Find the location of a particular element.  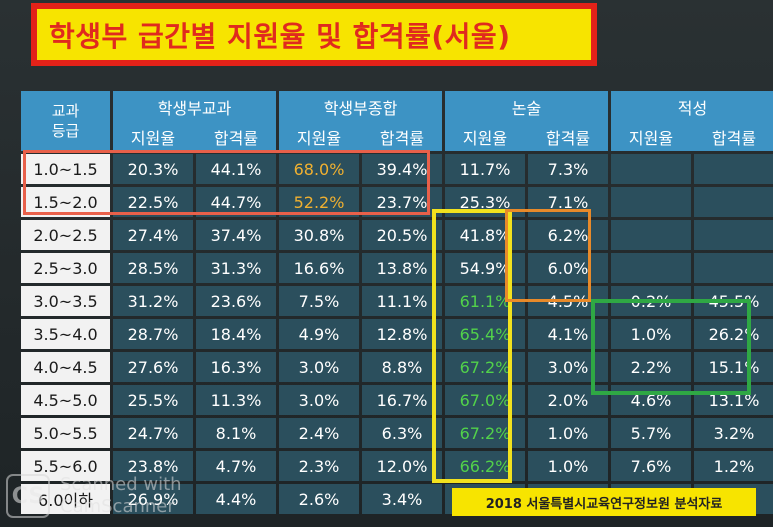

table-cell: 16.3% is located at coordinates (236, 367).